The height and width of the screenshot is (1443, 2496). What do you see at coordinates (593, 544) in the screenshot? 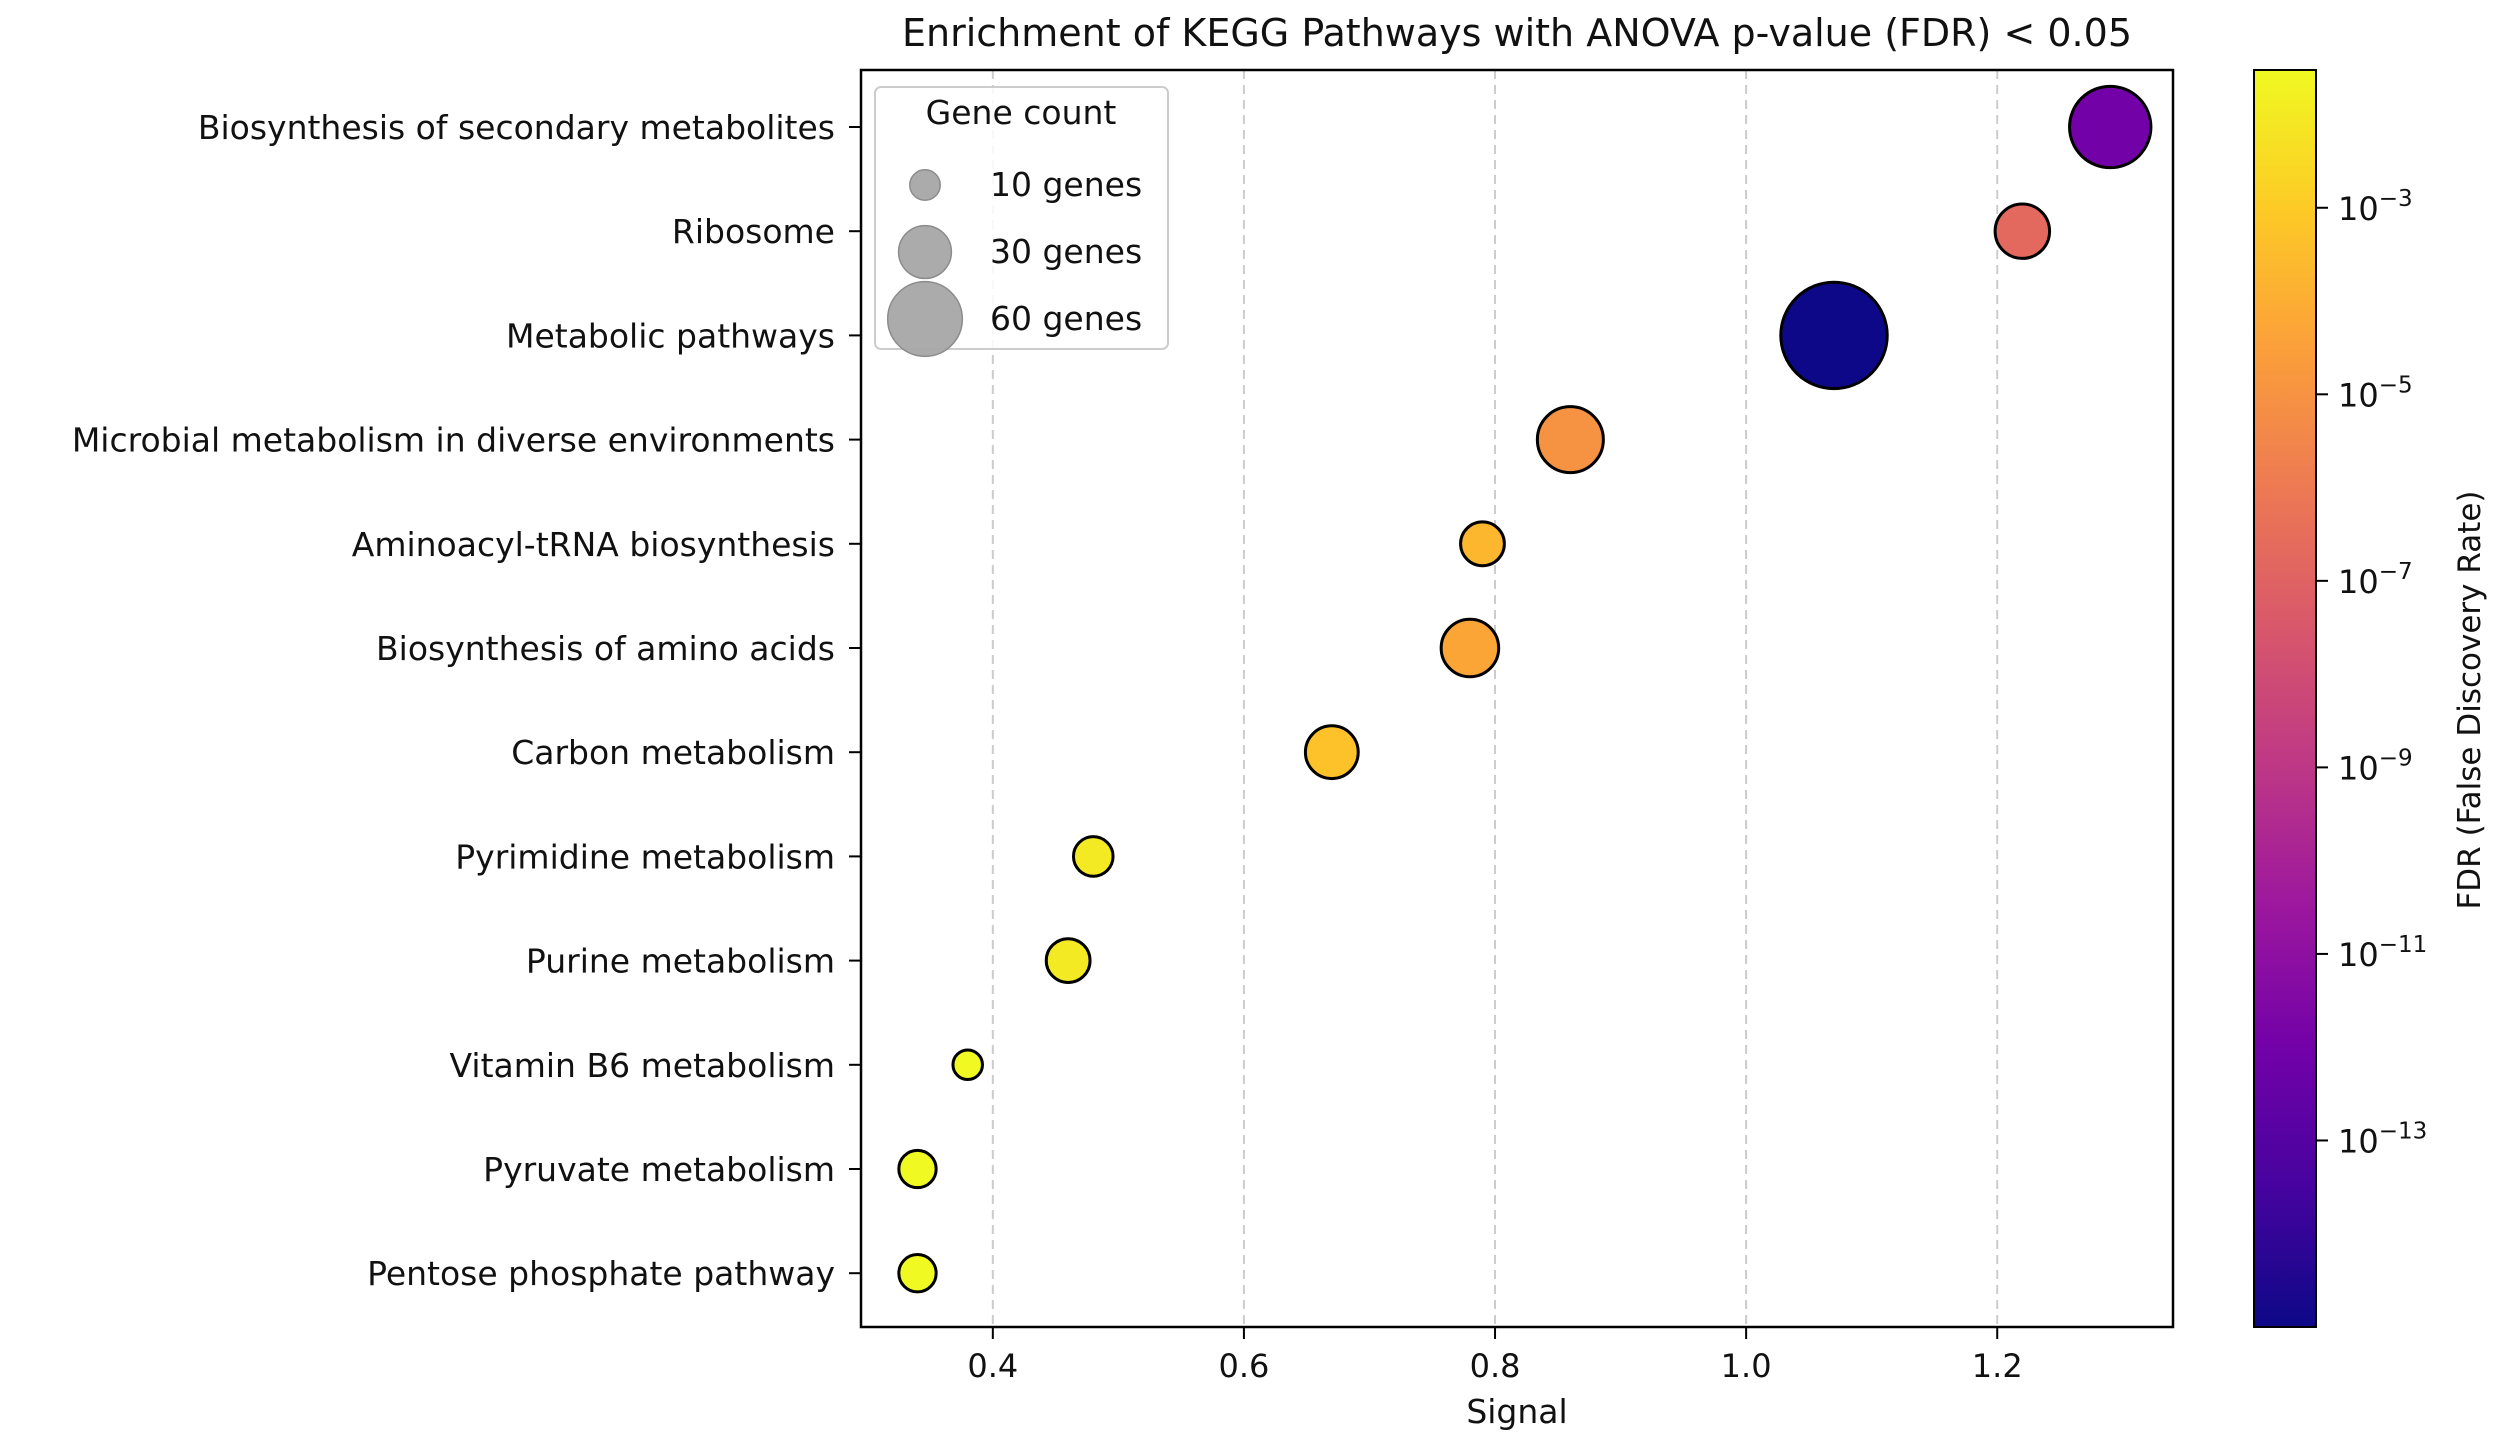
I see `y-tick-label: Aminoacyl-tRNA biosynthesis` at bounding box center [593, 544].